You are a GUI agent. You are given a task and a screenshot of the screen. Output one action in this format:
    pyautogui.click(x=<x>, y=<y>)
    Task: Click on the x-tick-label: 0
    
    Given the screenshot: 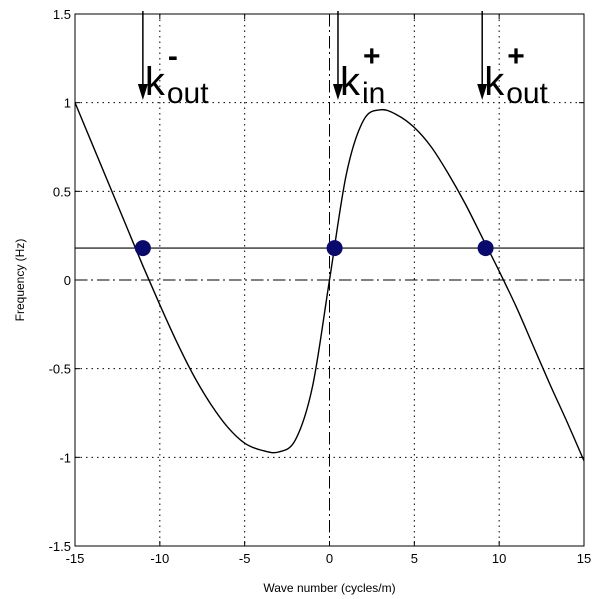 What is the action you would take?
    pyautogui.click(x=329, y=558)
    